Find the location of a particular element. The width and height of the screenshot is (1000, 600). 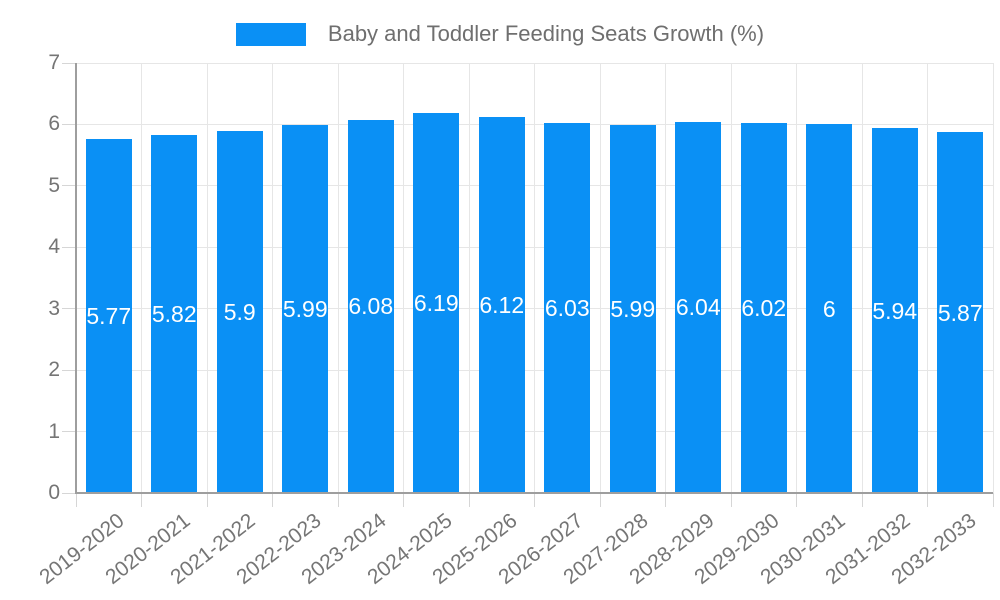

bar-value-label: 6 is located at coordinates (829, 308).